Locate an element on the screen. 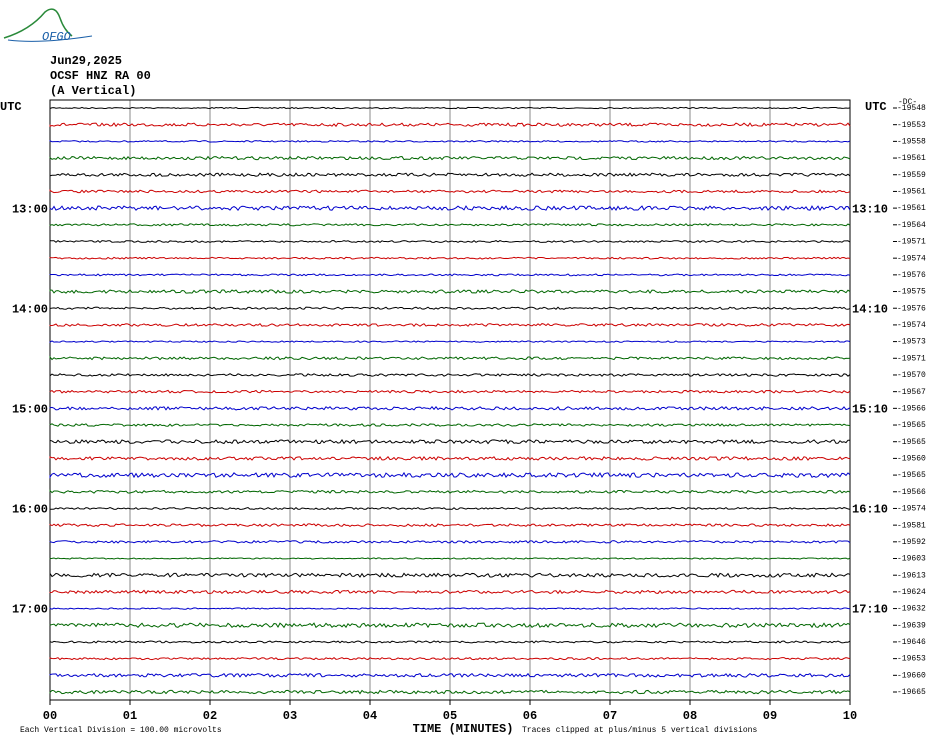 Image resolution: width=930 pixels, height=744 pixels. left-time-label: 14:00 is located at coordinates (30, 309).